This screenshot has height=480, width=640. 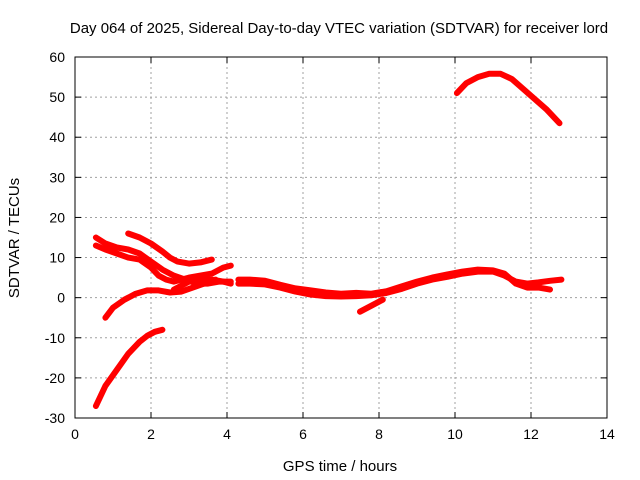 I want to click on y-tick-label: 30, so click(x=57, y=177).